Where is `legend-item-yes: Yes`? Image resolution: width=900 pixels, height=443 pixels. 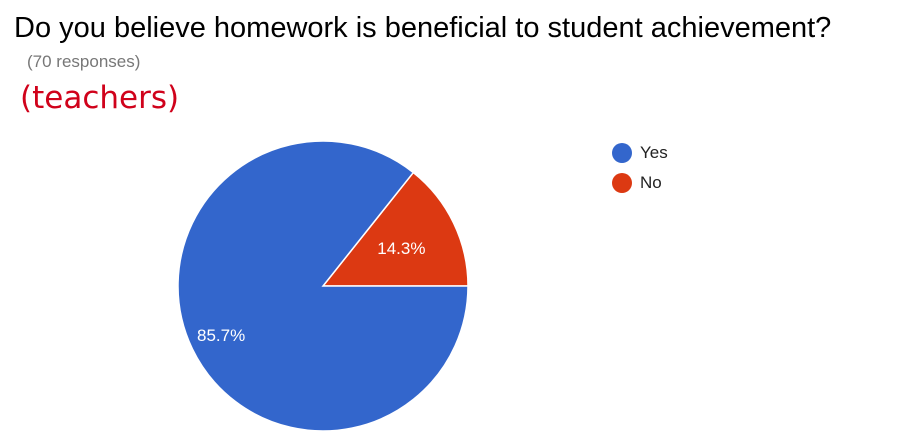 legend-item-yes: Yes is located at coordinates (640, 153).